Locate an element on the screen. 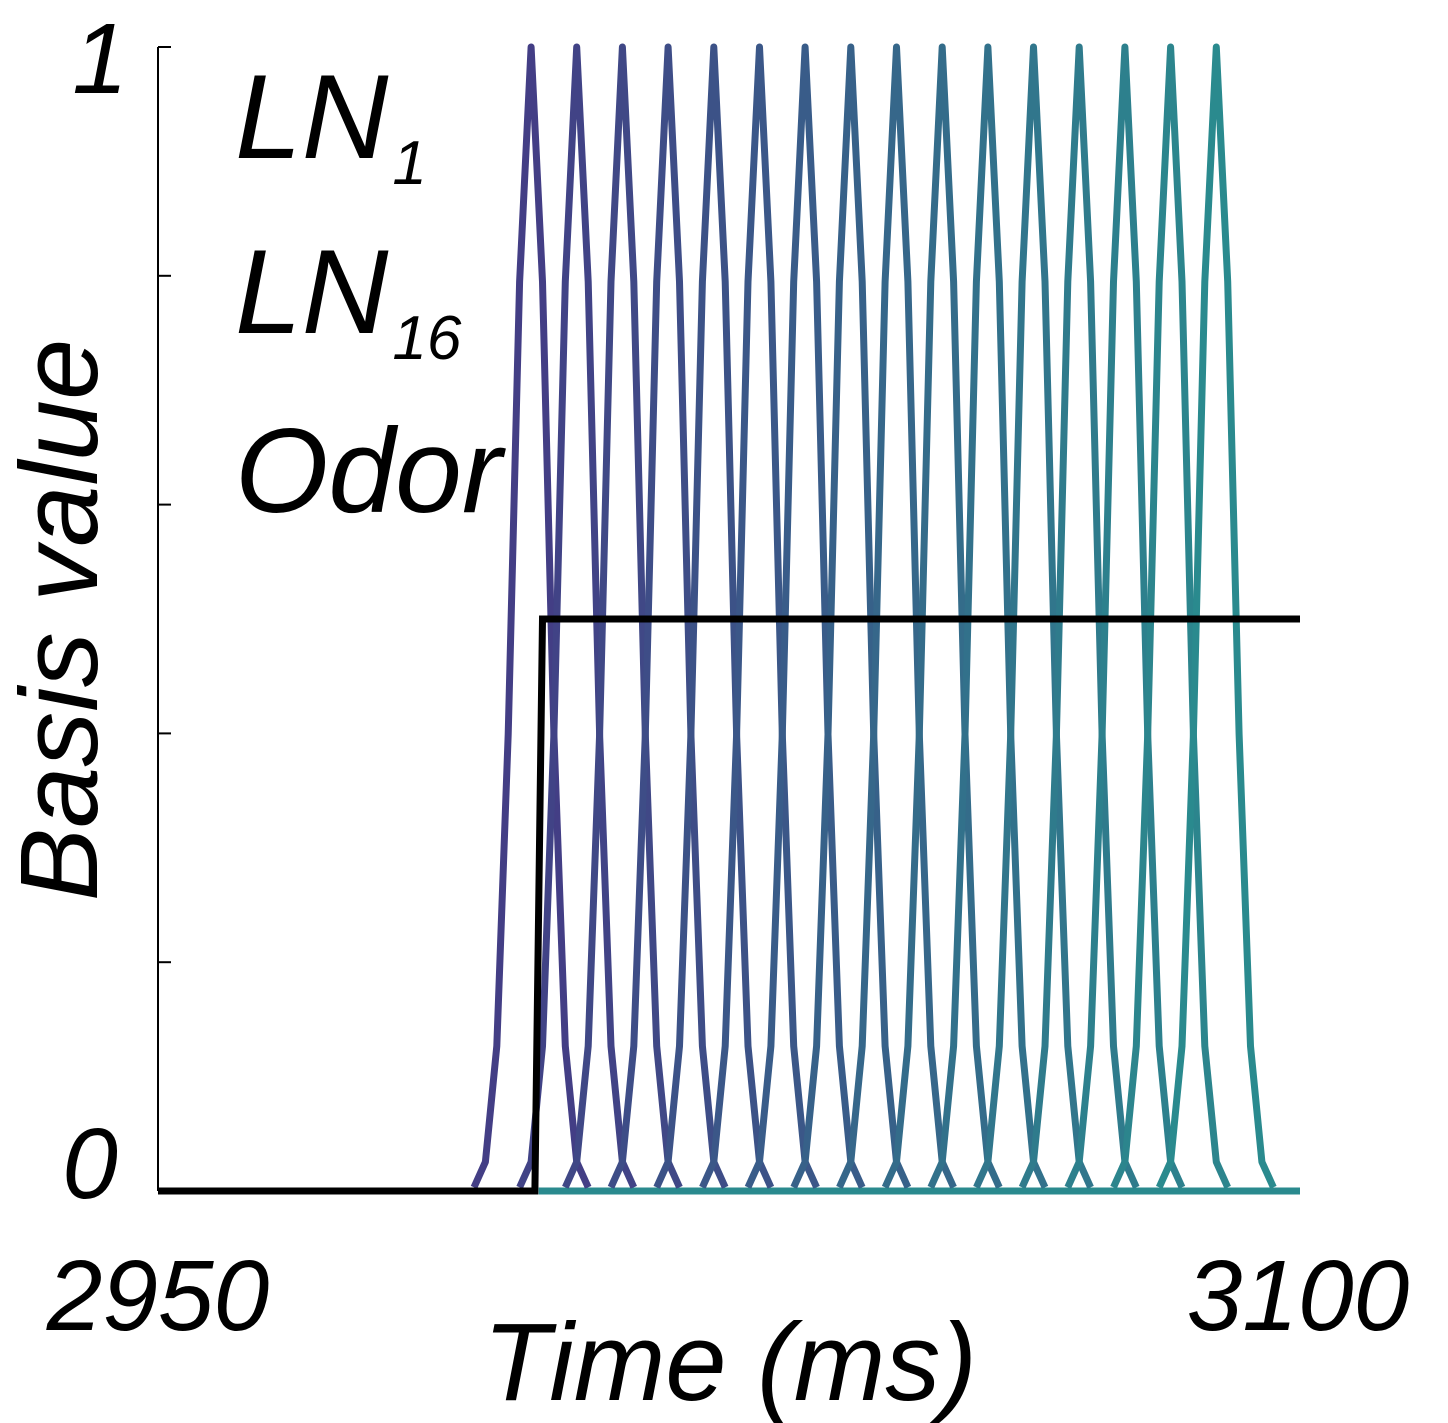 The height and width of the screenshot is (1423, 1448). basis-curve-ln8 is located at coordinates (851, 616).